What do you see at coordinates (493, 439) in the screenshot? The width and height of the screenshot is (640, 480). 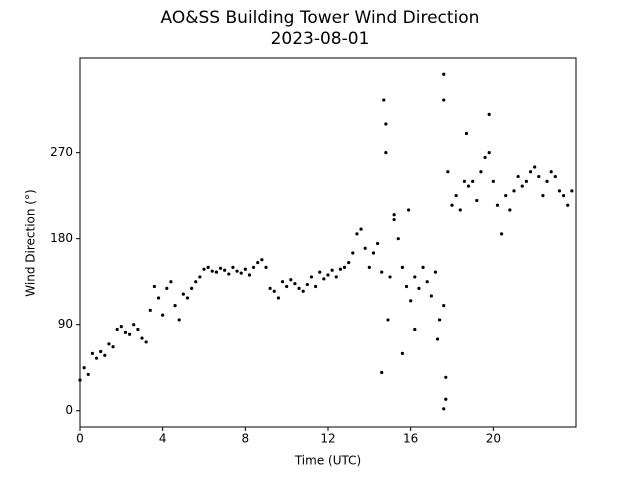 I see `x-tick-label: 20` at bounding box center [493, 439].